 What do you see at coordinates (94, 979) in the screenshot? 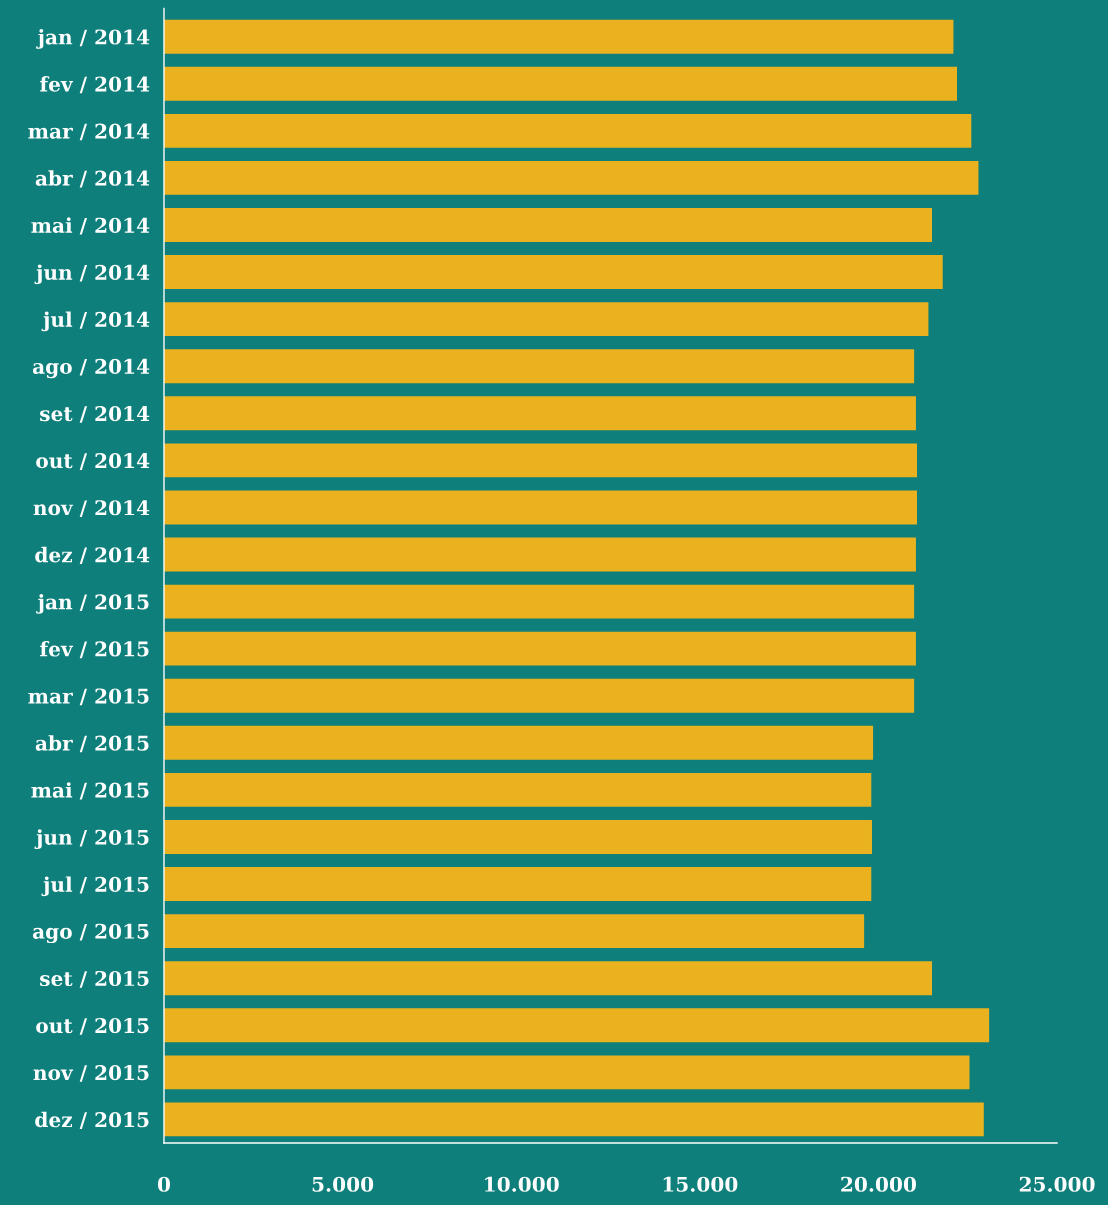
I see `y-tick-label: set / 2015` at bounding box center [94, 979].